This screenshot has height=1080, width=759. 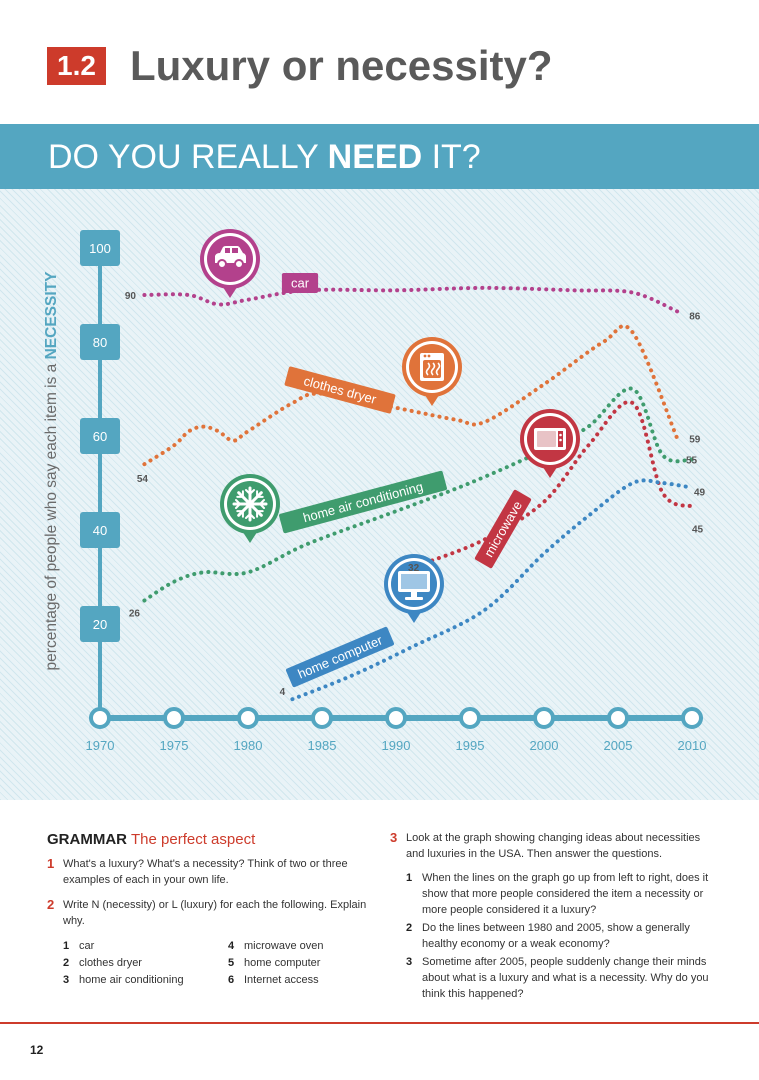 What do you see at coordinates (492, 590) in the screenshot?
I see `series-line-home-computer` at bounding box center [492, 590].